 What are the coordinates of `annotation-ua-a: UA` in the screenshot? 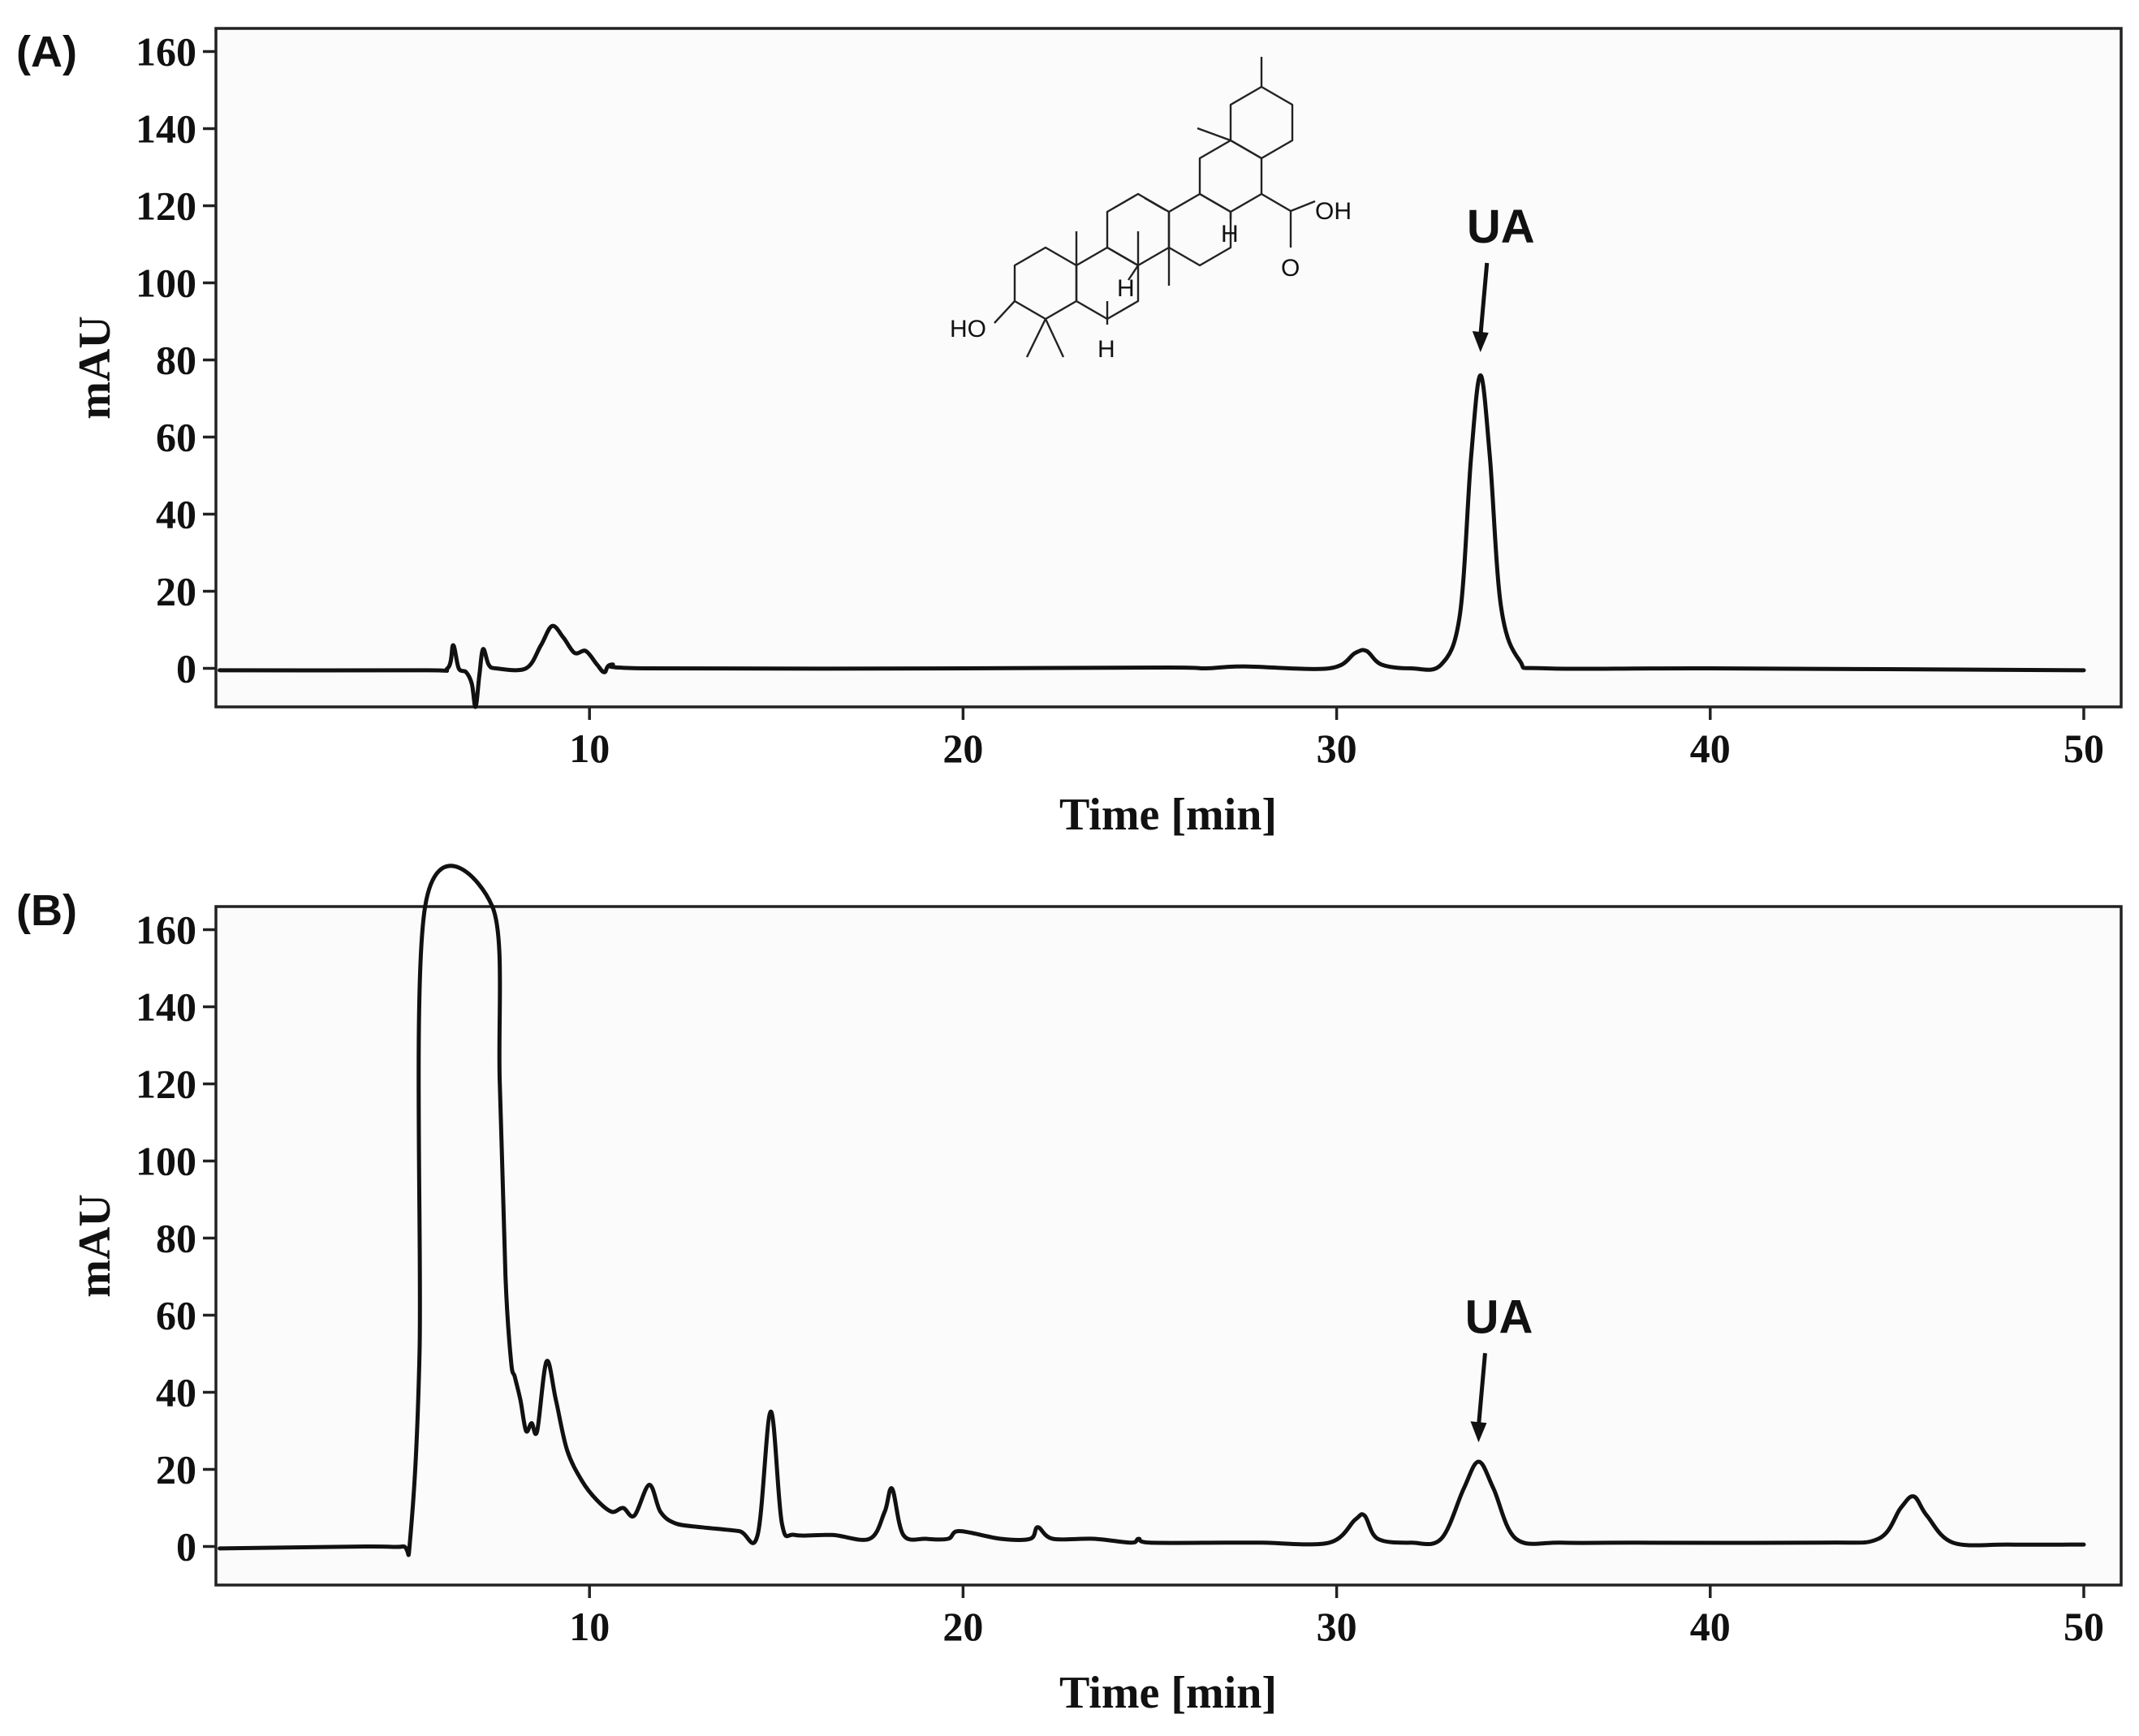 It's located at (1501, 227).